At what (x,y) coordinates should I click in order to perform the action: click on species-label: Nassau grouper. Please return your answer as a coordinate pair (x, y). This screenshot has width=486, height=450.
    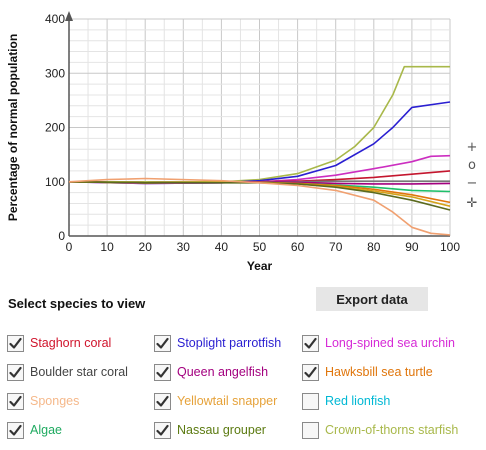
    Looking at the image, I should click on (221, 430).